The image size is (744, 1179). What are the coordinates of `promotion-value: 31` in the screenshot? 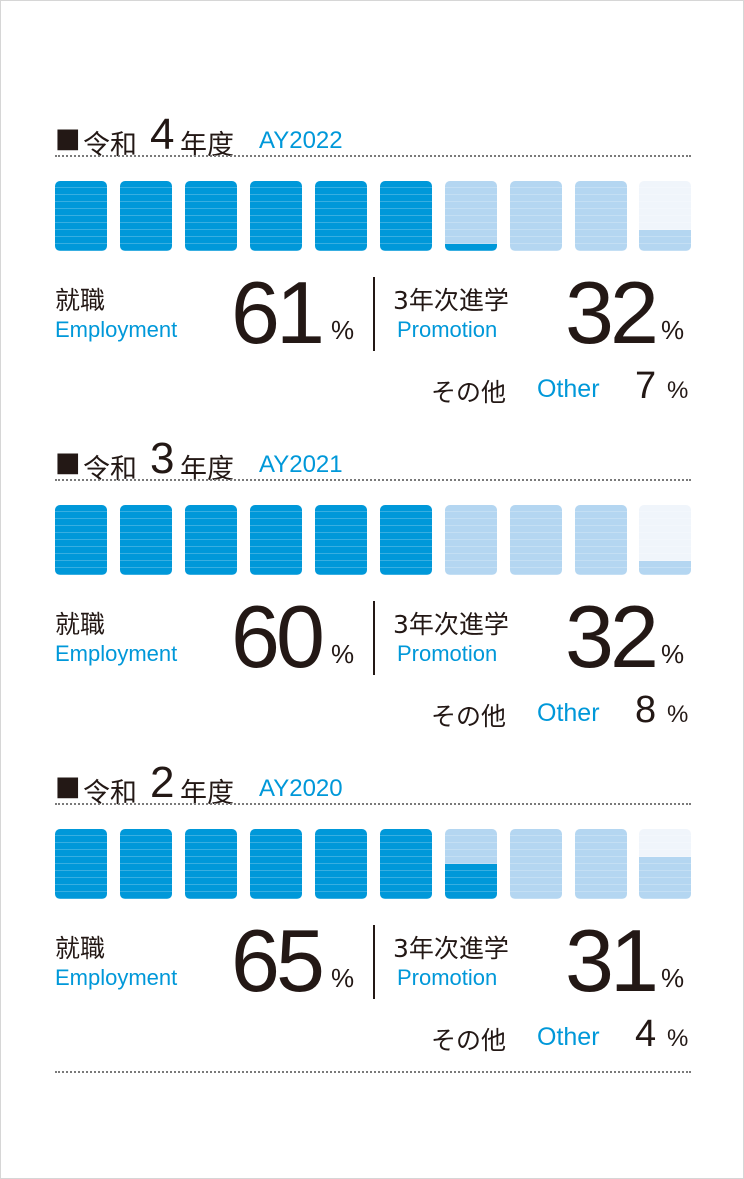 It's located at (612, 960).